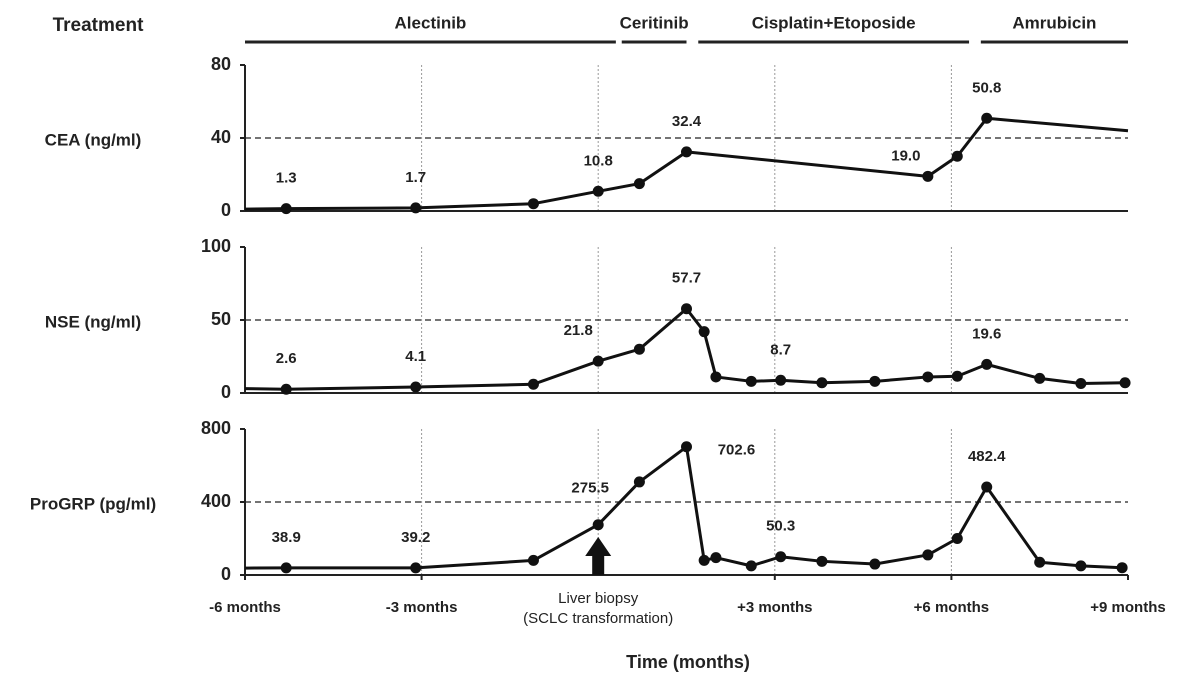 The width and height of the screenshot is (1177, 677). I want to click on value-label: 2.6, so click(286, 358).